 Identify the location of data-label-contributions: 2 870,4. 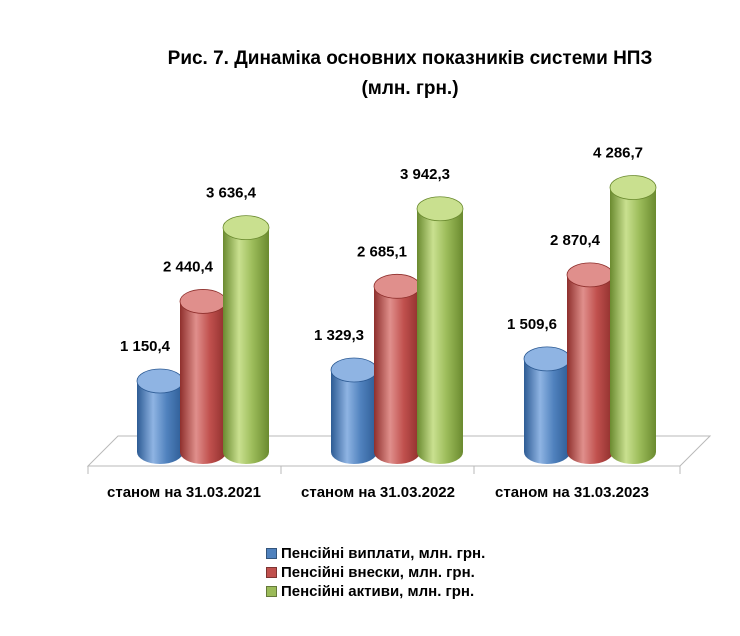
(575, 240).